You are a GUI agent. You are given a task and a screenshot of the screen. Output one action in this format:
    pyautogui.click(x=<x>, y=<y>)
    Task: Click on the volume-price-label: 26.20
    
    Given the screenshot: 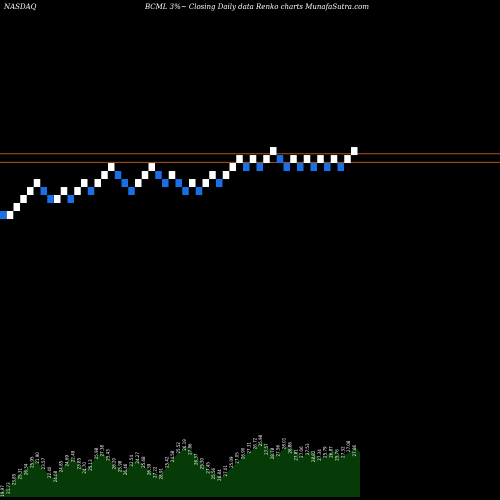 What is the action you would take?
    pyautogui.click(x=114, y=463)
    